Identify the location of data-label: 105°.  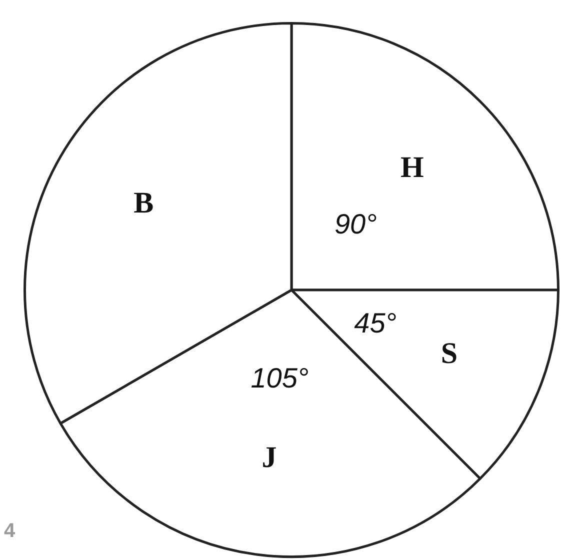
(279, 378).